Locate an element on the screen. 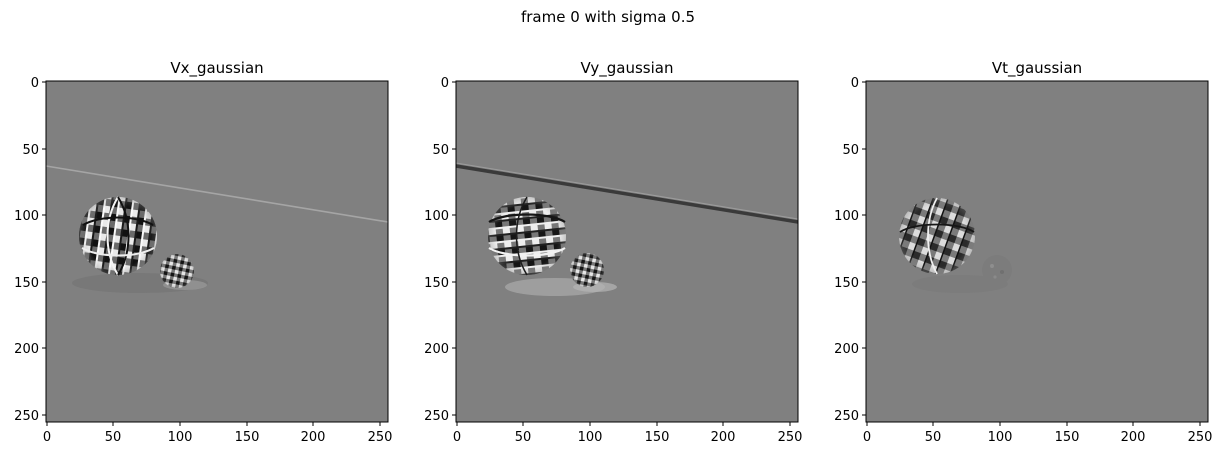  figure-title: frame 0 with sigma 0.5 is located at coordinates (608, 17).